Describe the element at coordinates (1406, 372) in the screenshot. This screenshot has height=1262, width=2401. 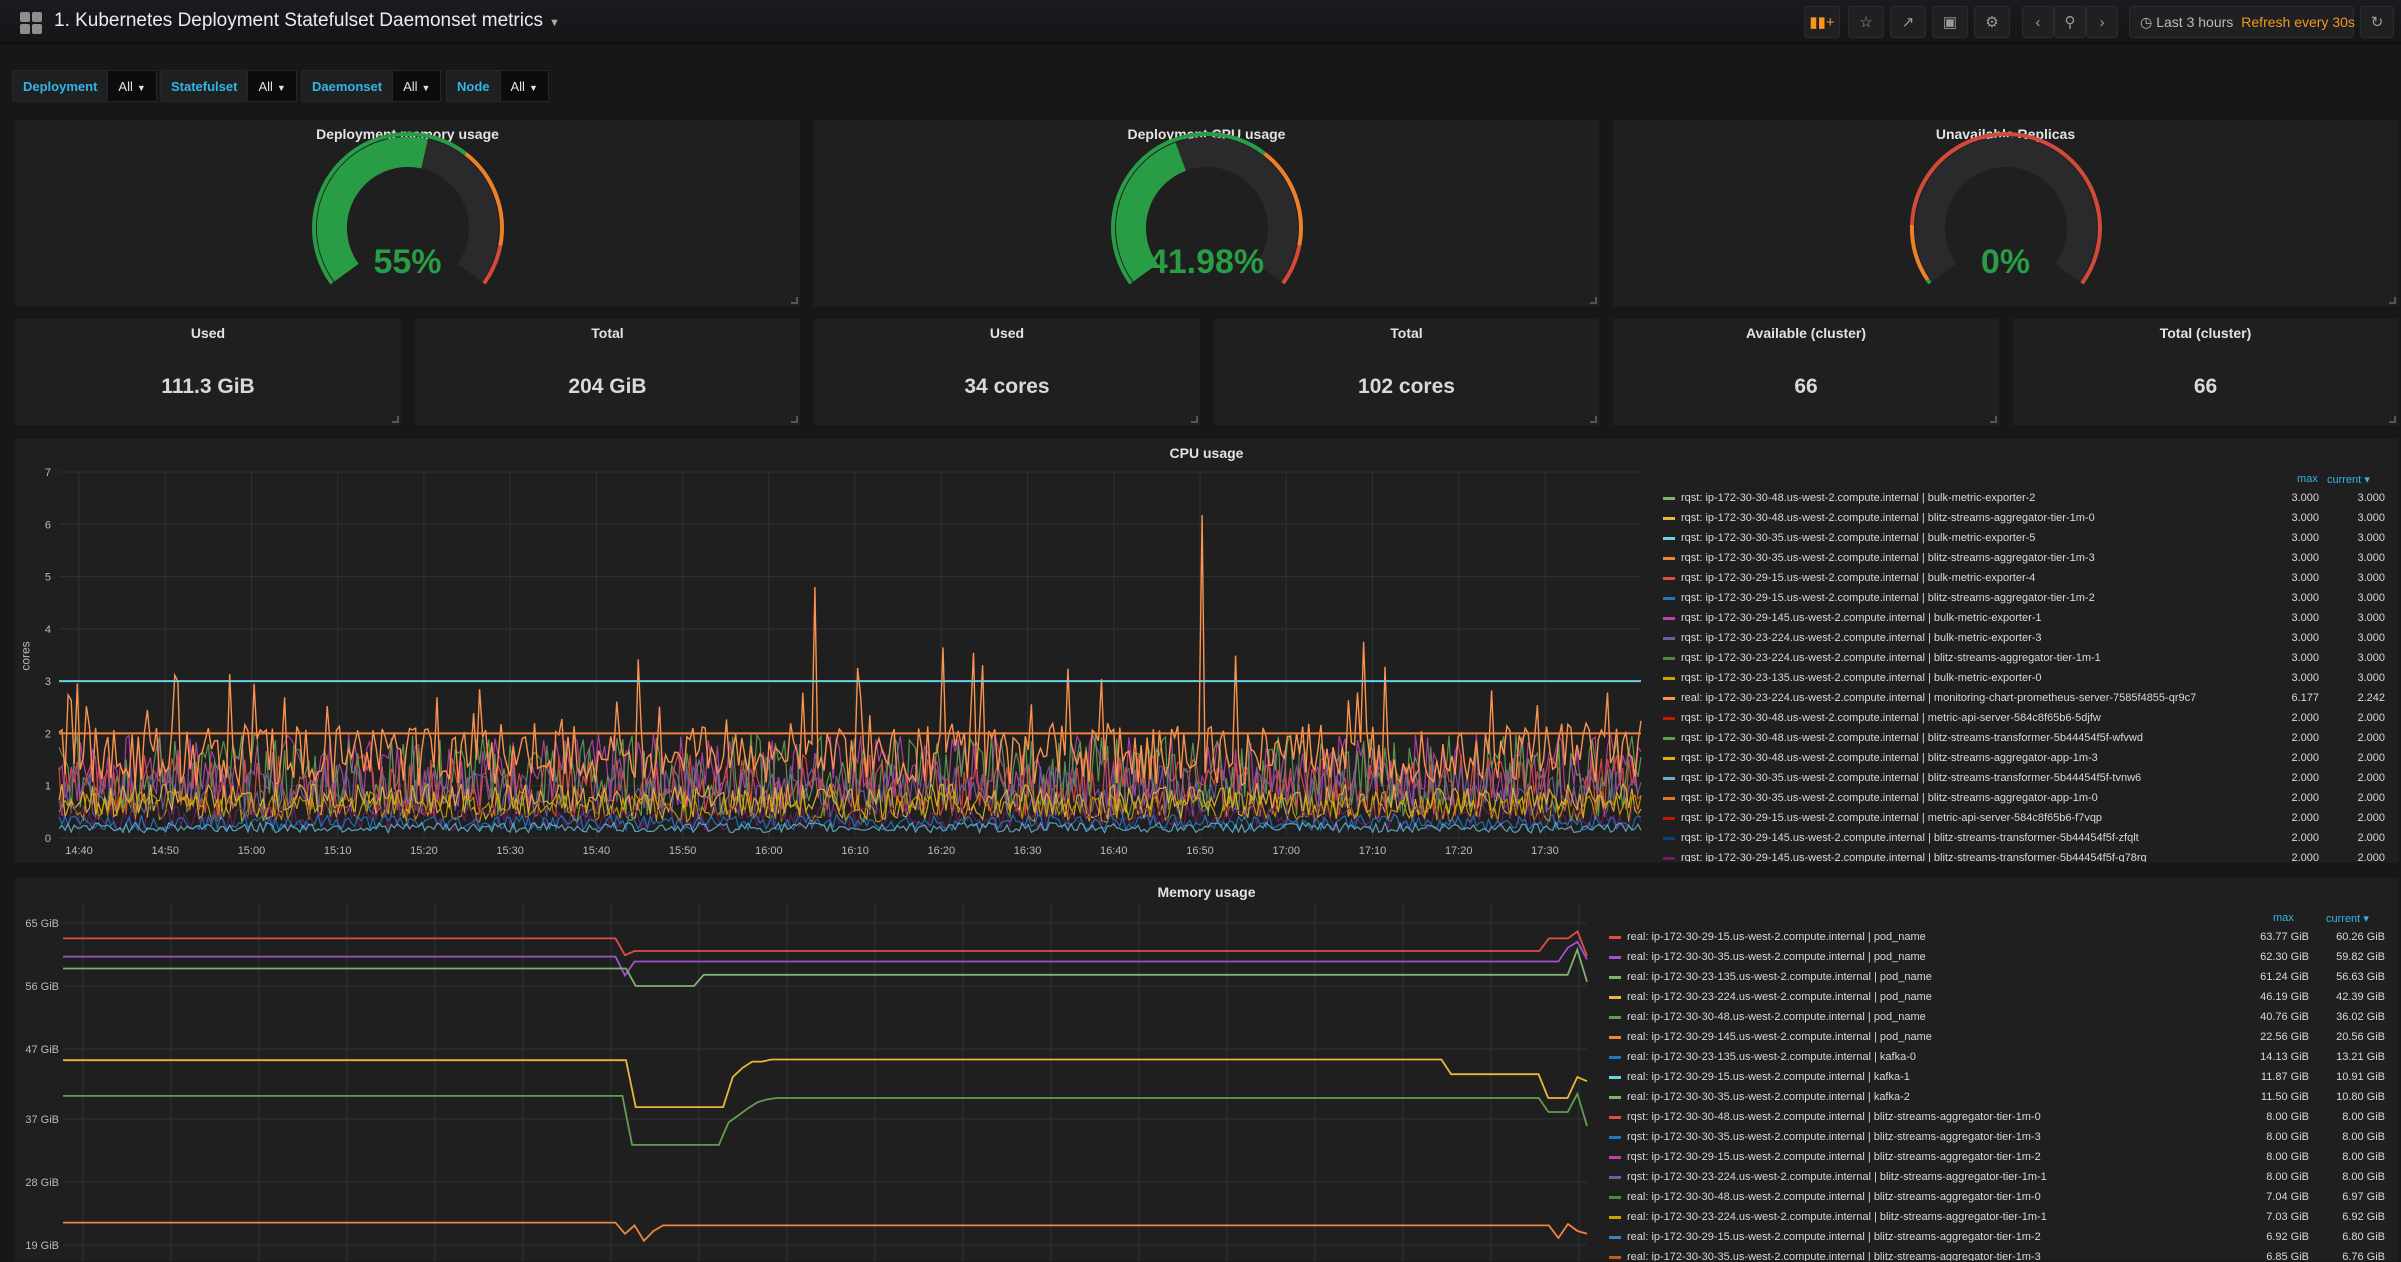
I see `stat-panel-cpu-total: Total 102 cores` at that location.